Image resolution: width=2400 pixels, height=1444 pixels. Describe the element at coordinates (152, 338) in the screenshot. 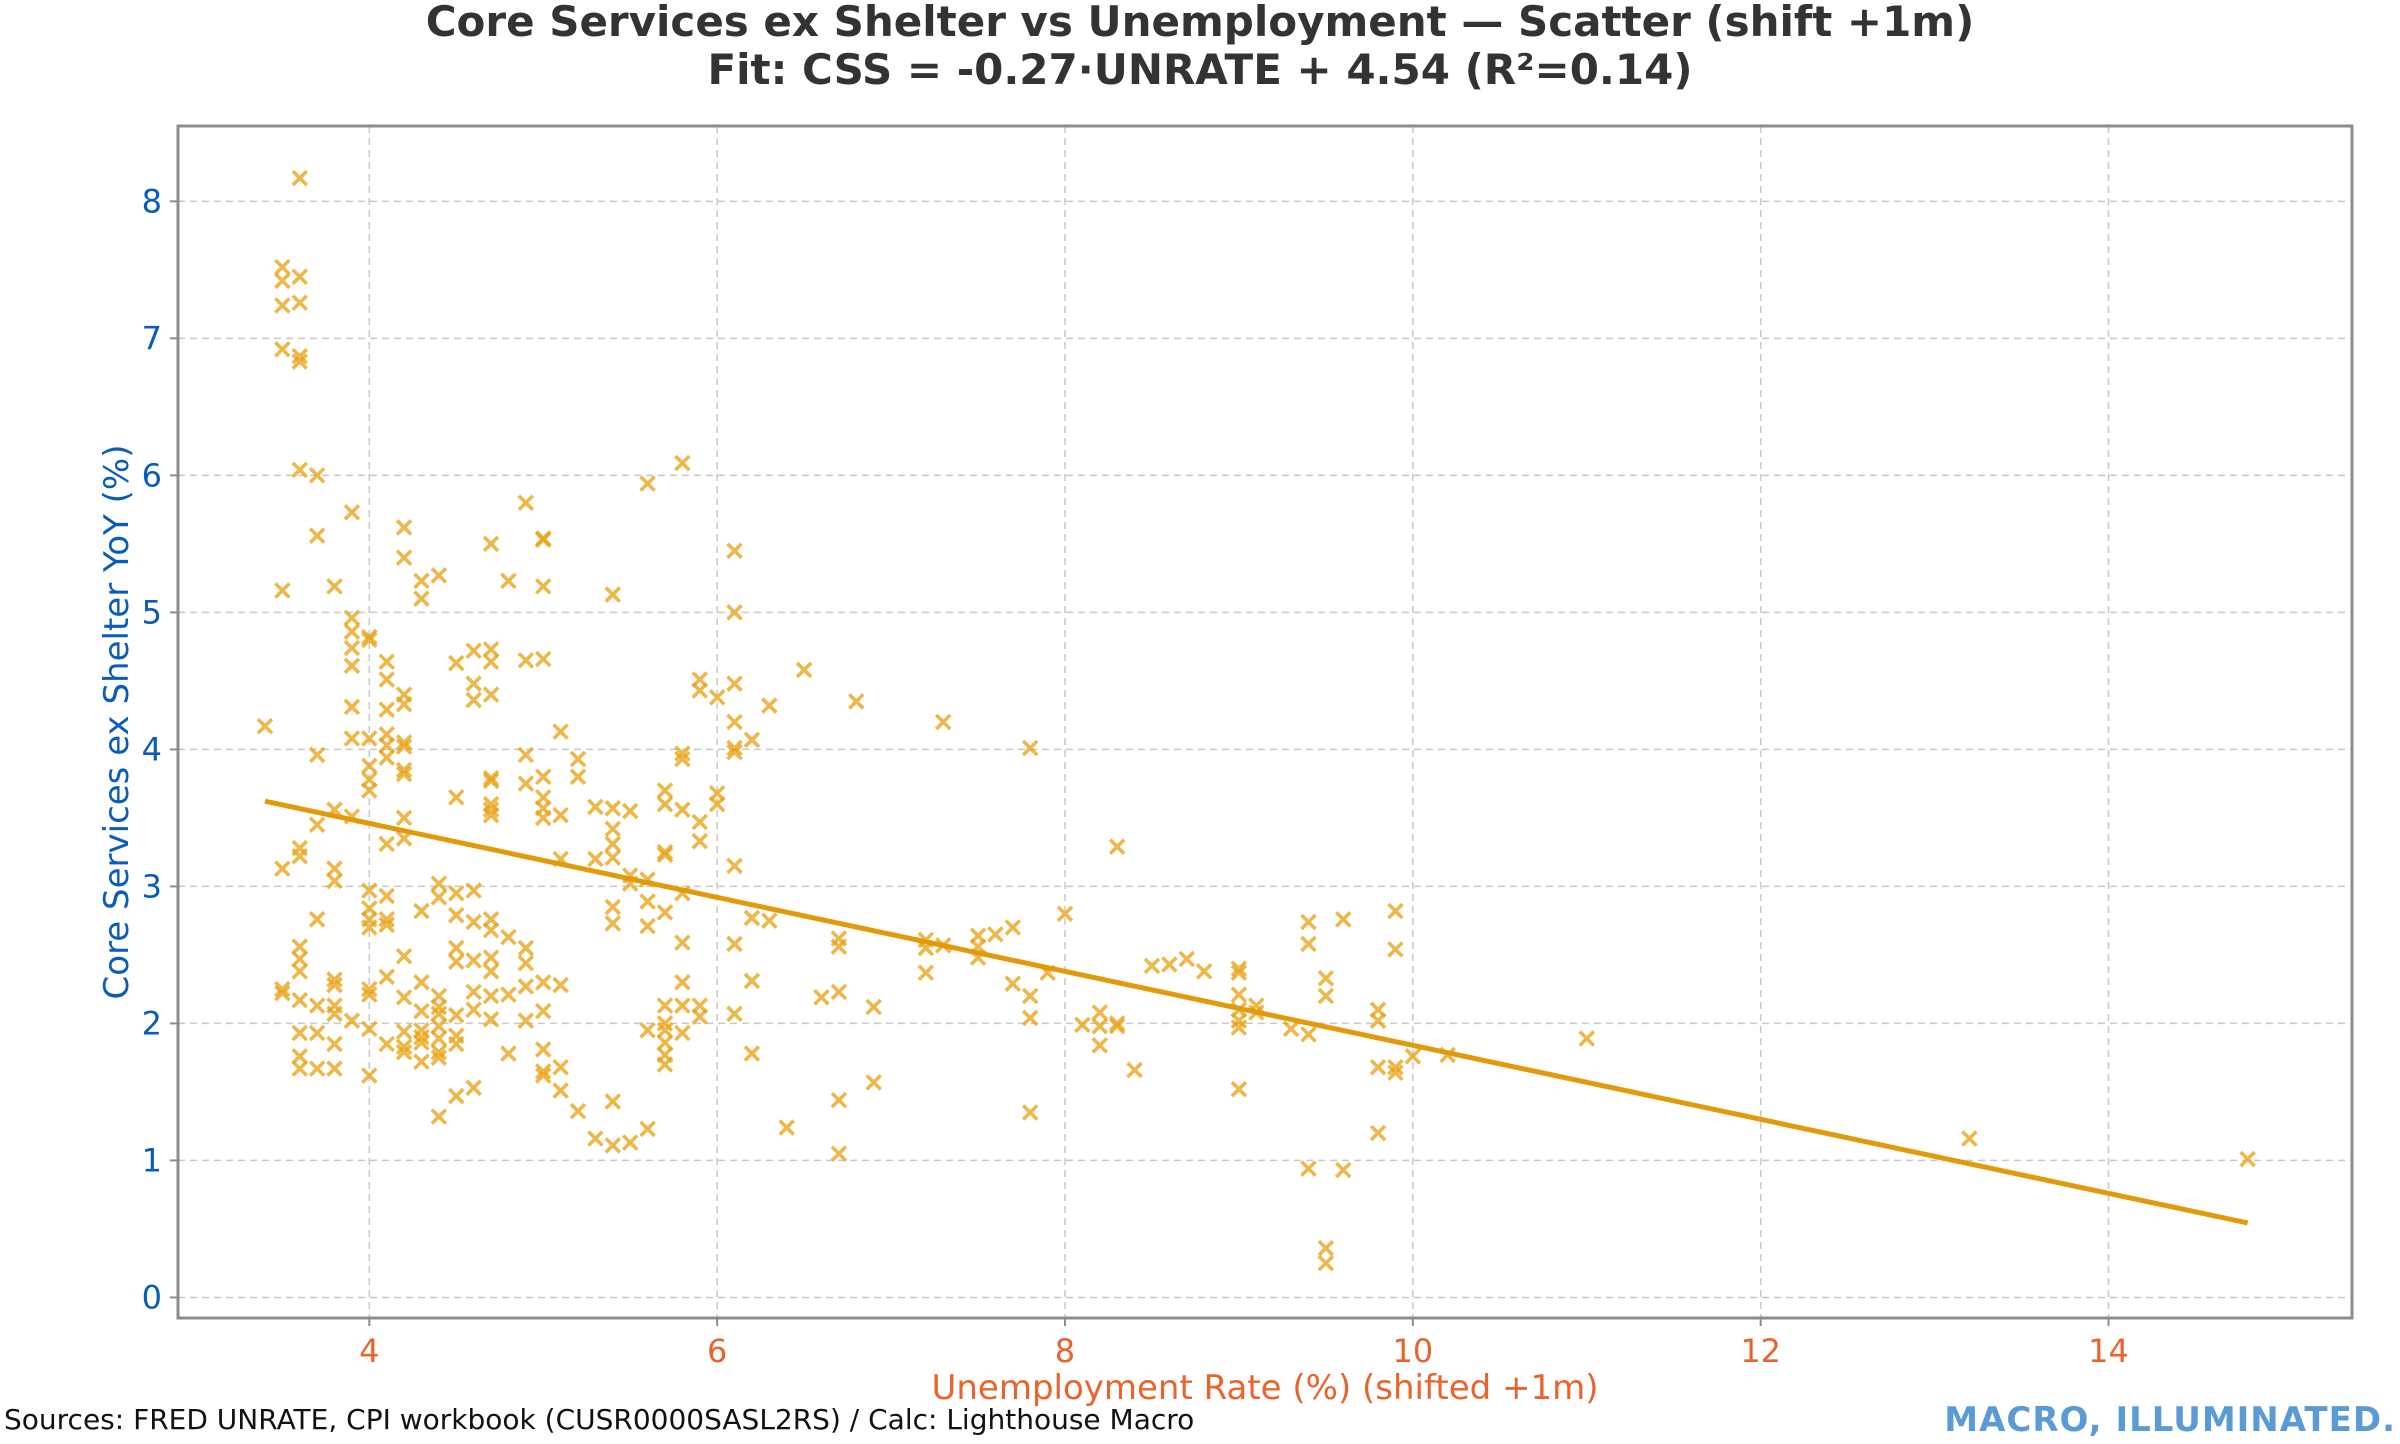

I see `y-tick-label: 7` at that location.